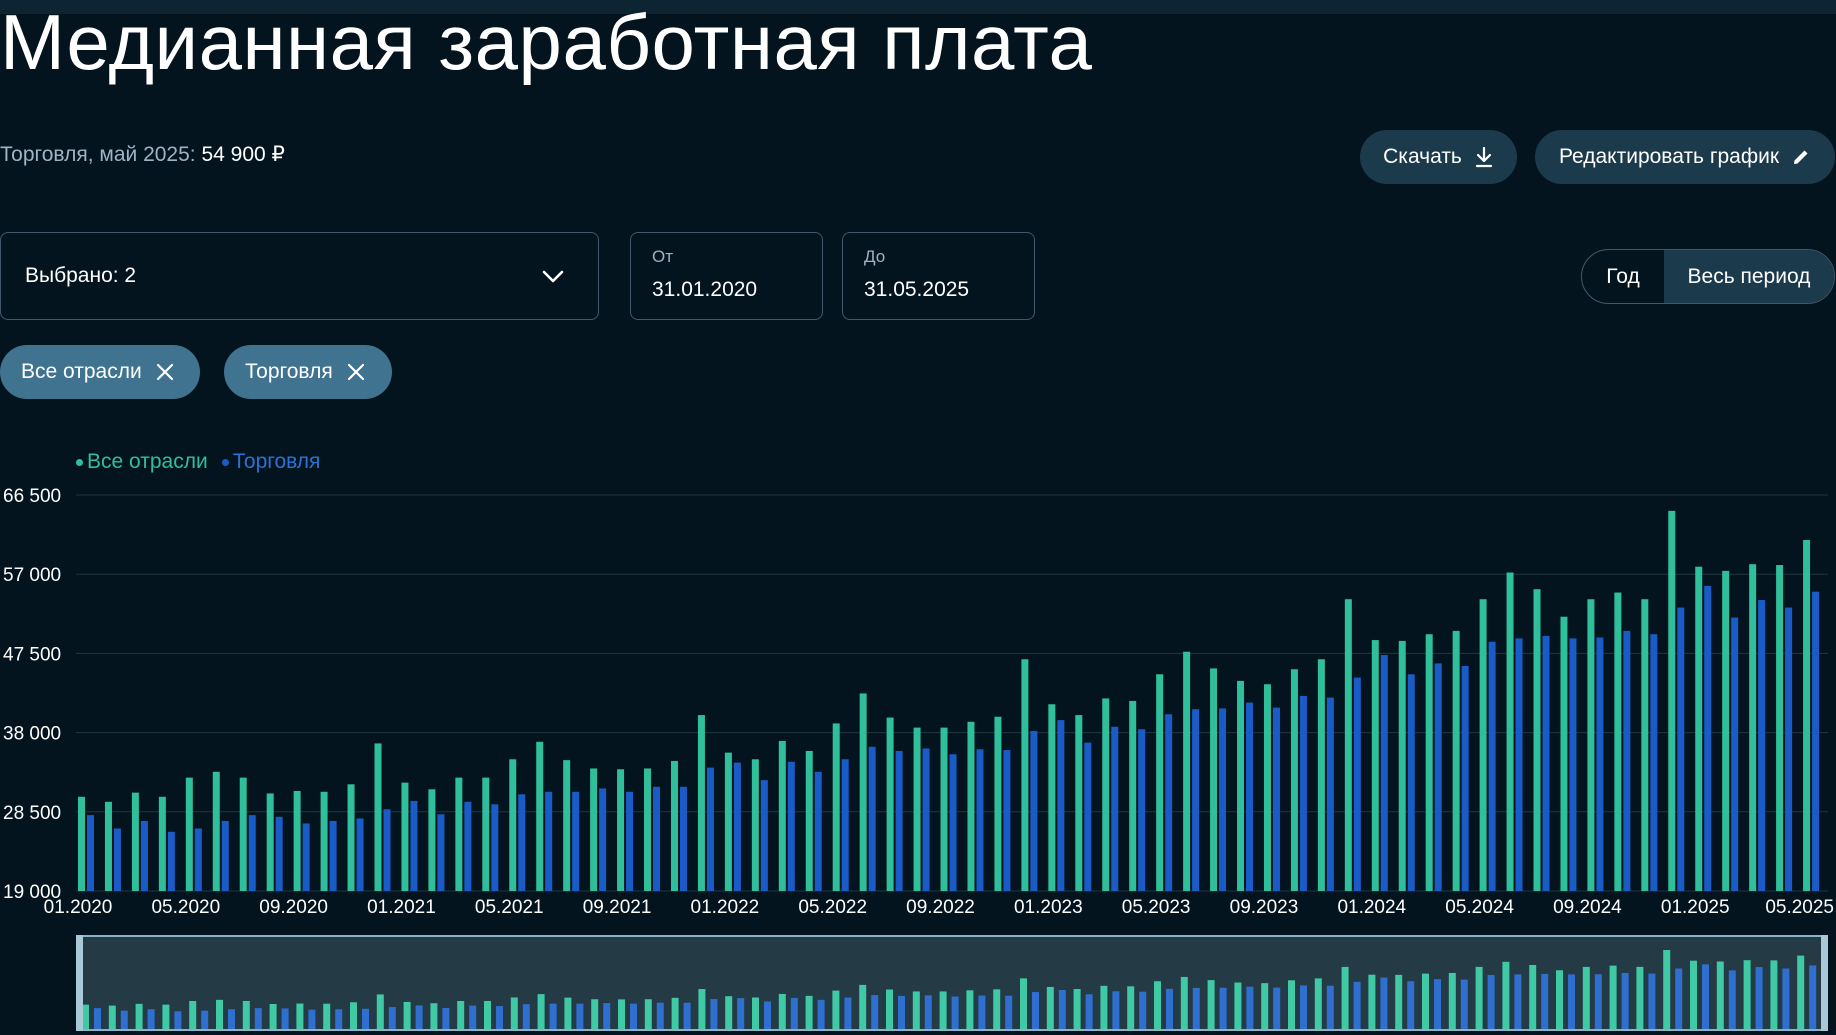 The width and height of the screenshot is (1836, 1035). What do you see at coordinates (81, 275) in the screenshot?
I see `industry-select-value: Выбрано: 2` at bounding box center [81, 275].